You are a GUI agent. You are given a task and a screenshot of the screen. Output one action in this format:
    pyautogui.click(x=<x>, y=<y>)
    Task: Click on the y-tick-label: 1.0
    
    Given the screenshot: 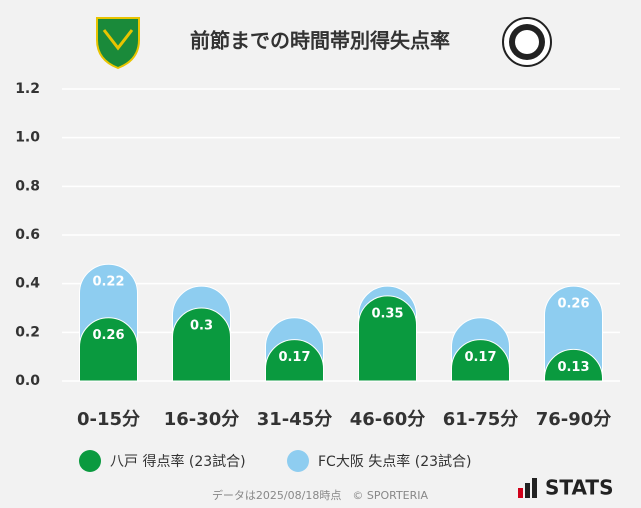 What is the action you would take?
    pyautogui.click(x=27, y=138)
    